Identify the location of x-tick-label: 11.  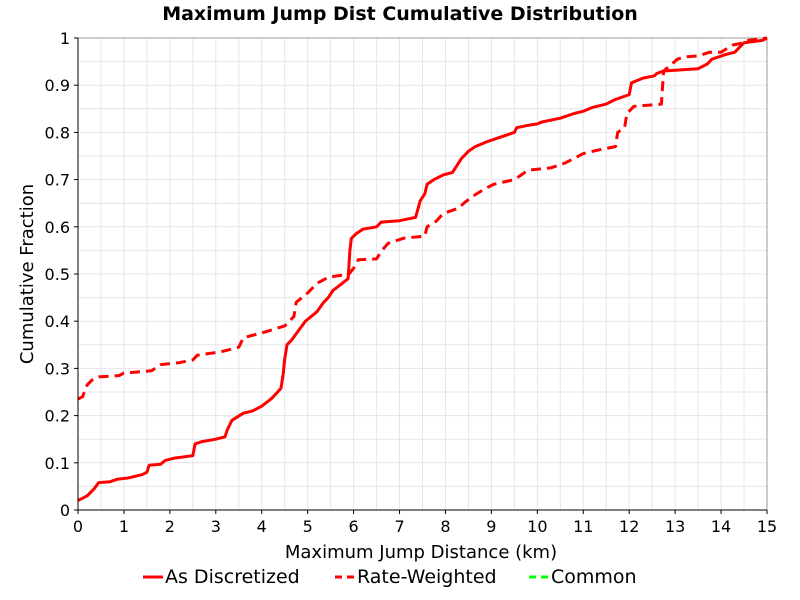
(583, 526).